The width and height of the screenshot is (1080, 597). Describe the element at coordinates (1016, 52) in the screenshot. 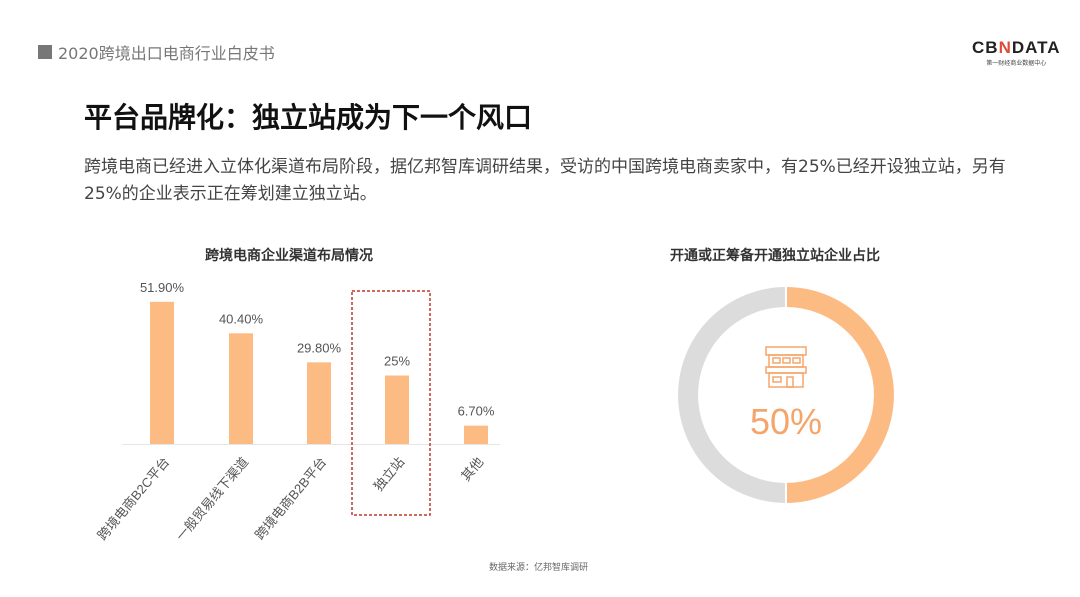

I see `cbndata-logo: CBNDATA 第一财经商业数据中心` at that location.